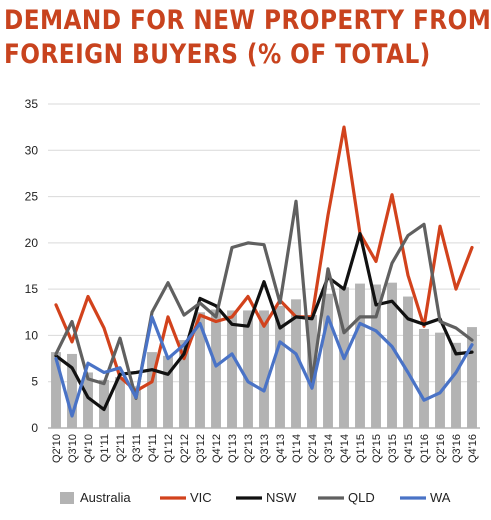 The width and height of the screenshot is (491, 520). Describe the element at coordinates (217, 54) in the screenshot. I see `title-line-2: FOREIGN BUYERS (% OF TOTAL)` at that location.